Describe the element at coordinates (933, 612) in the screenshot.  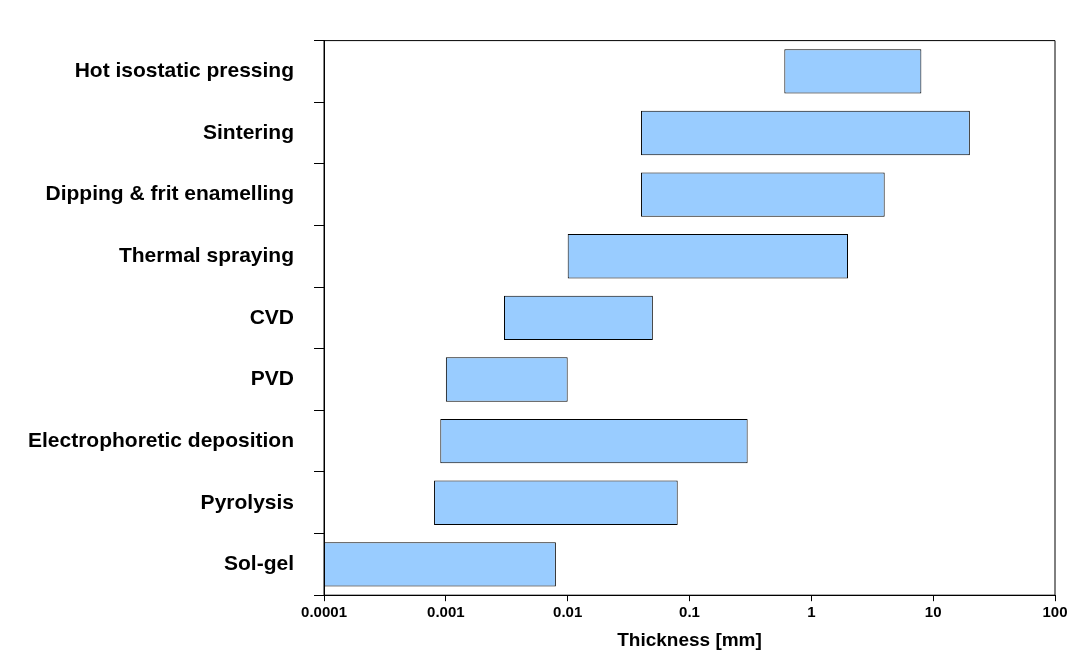
I see `x-tick-label: 10` at that location.